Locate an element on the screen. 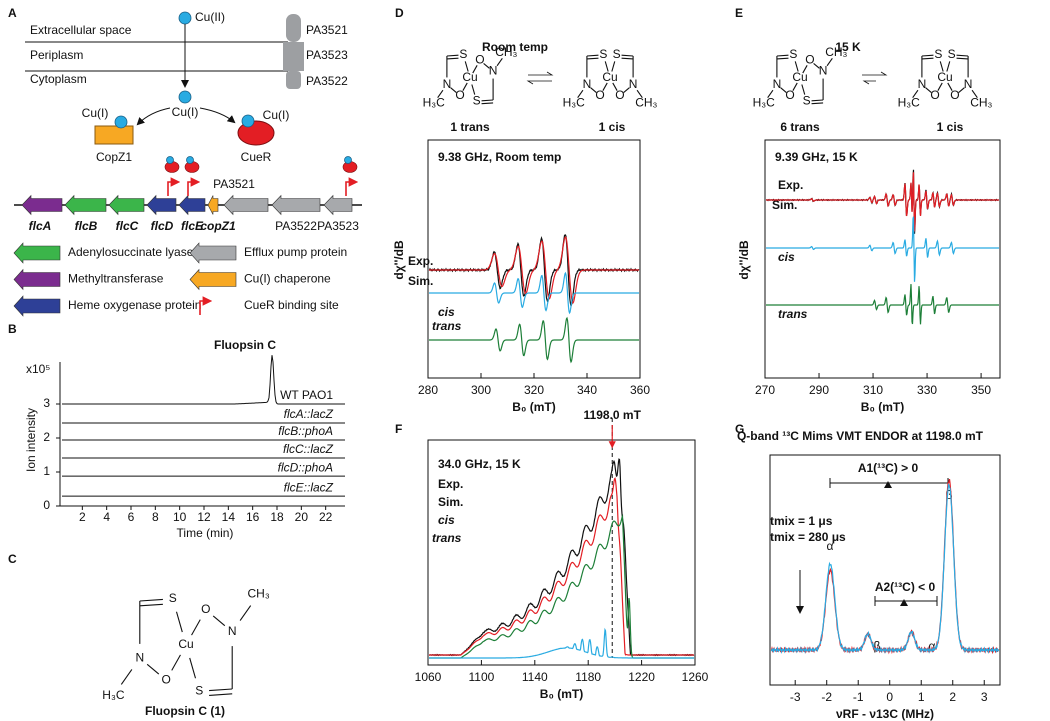 Image resolution: width=1050 pixels, height=721 pixels. legend-label: Heme oxygenase protein is located at coordinates (134, 305).